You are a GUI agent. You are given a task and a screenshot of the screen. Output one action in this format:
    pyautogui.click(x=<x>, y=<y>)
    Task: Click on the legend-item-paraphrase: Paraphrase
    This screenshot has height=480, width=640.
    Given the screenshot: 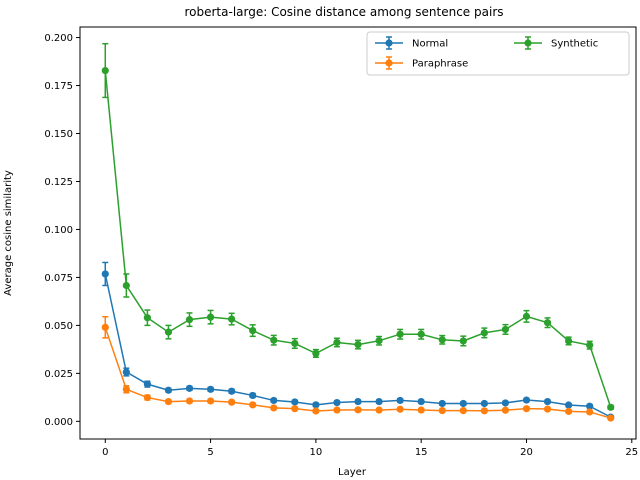 What is the action you would take?
    pyautogui.click(x=421, y=63)
    